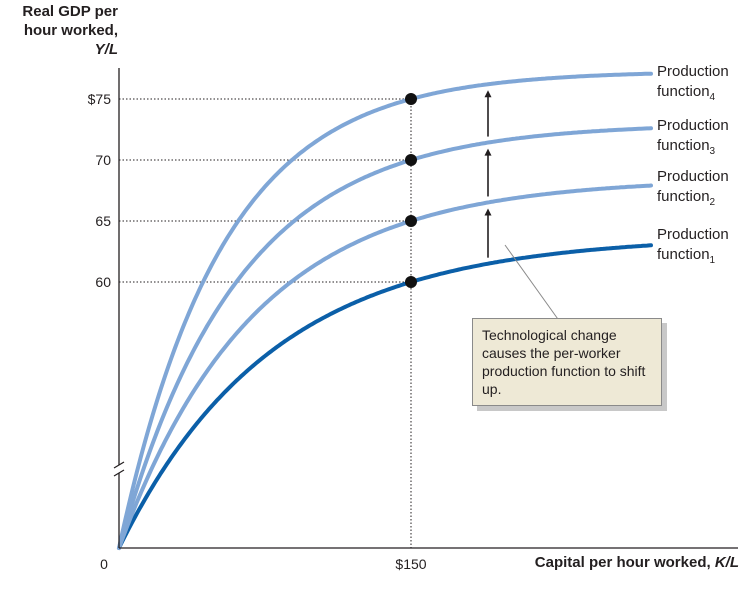  I want to click on shift-arrows, so click(488, 174).